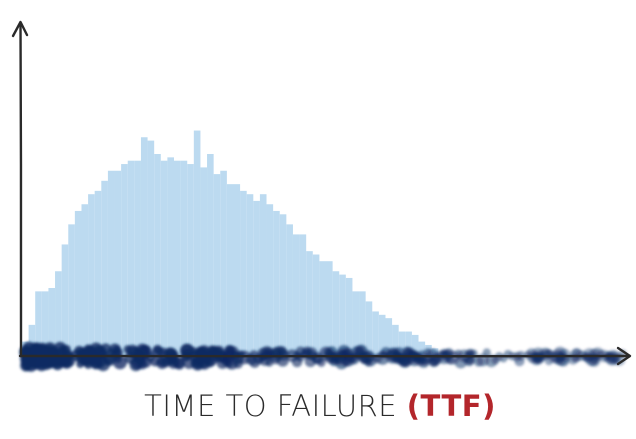  I want to click on x-axis-label: TIME TO FAILURE (TTF), so click(320, 406).